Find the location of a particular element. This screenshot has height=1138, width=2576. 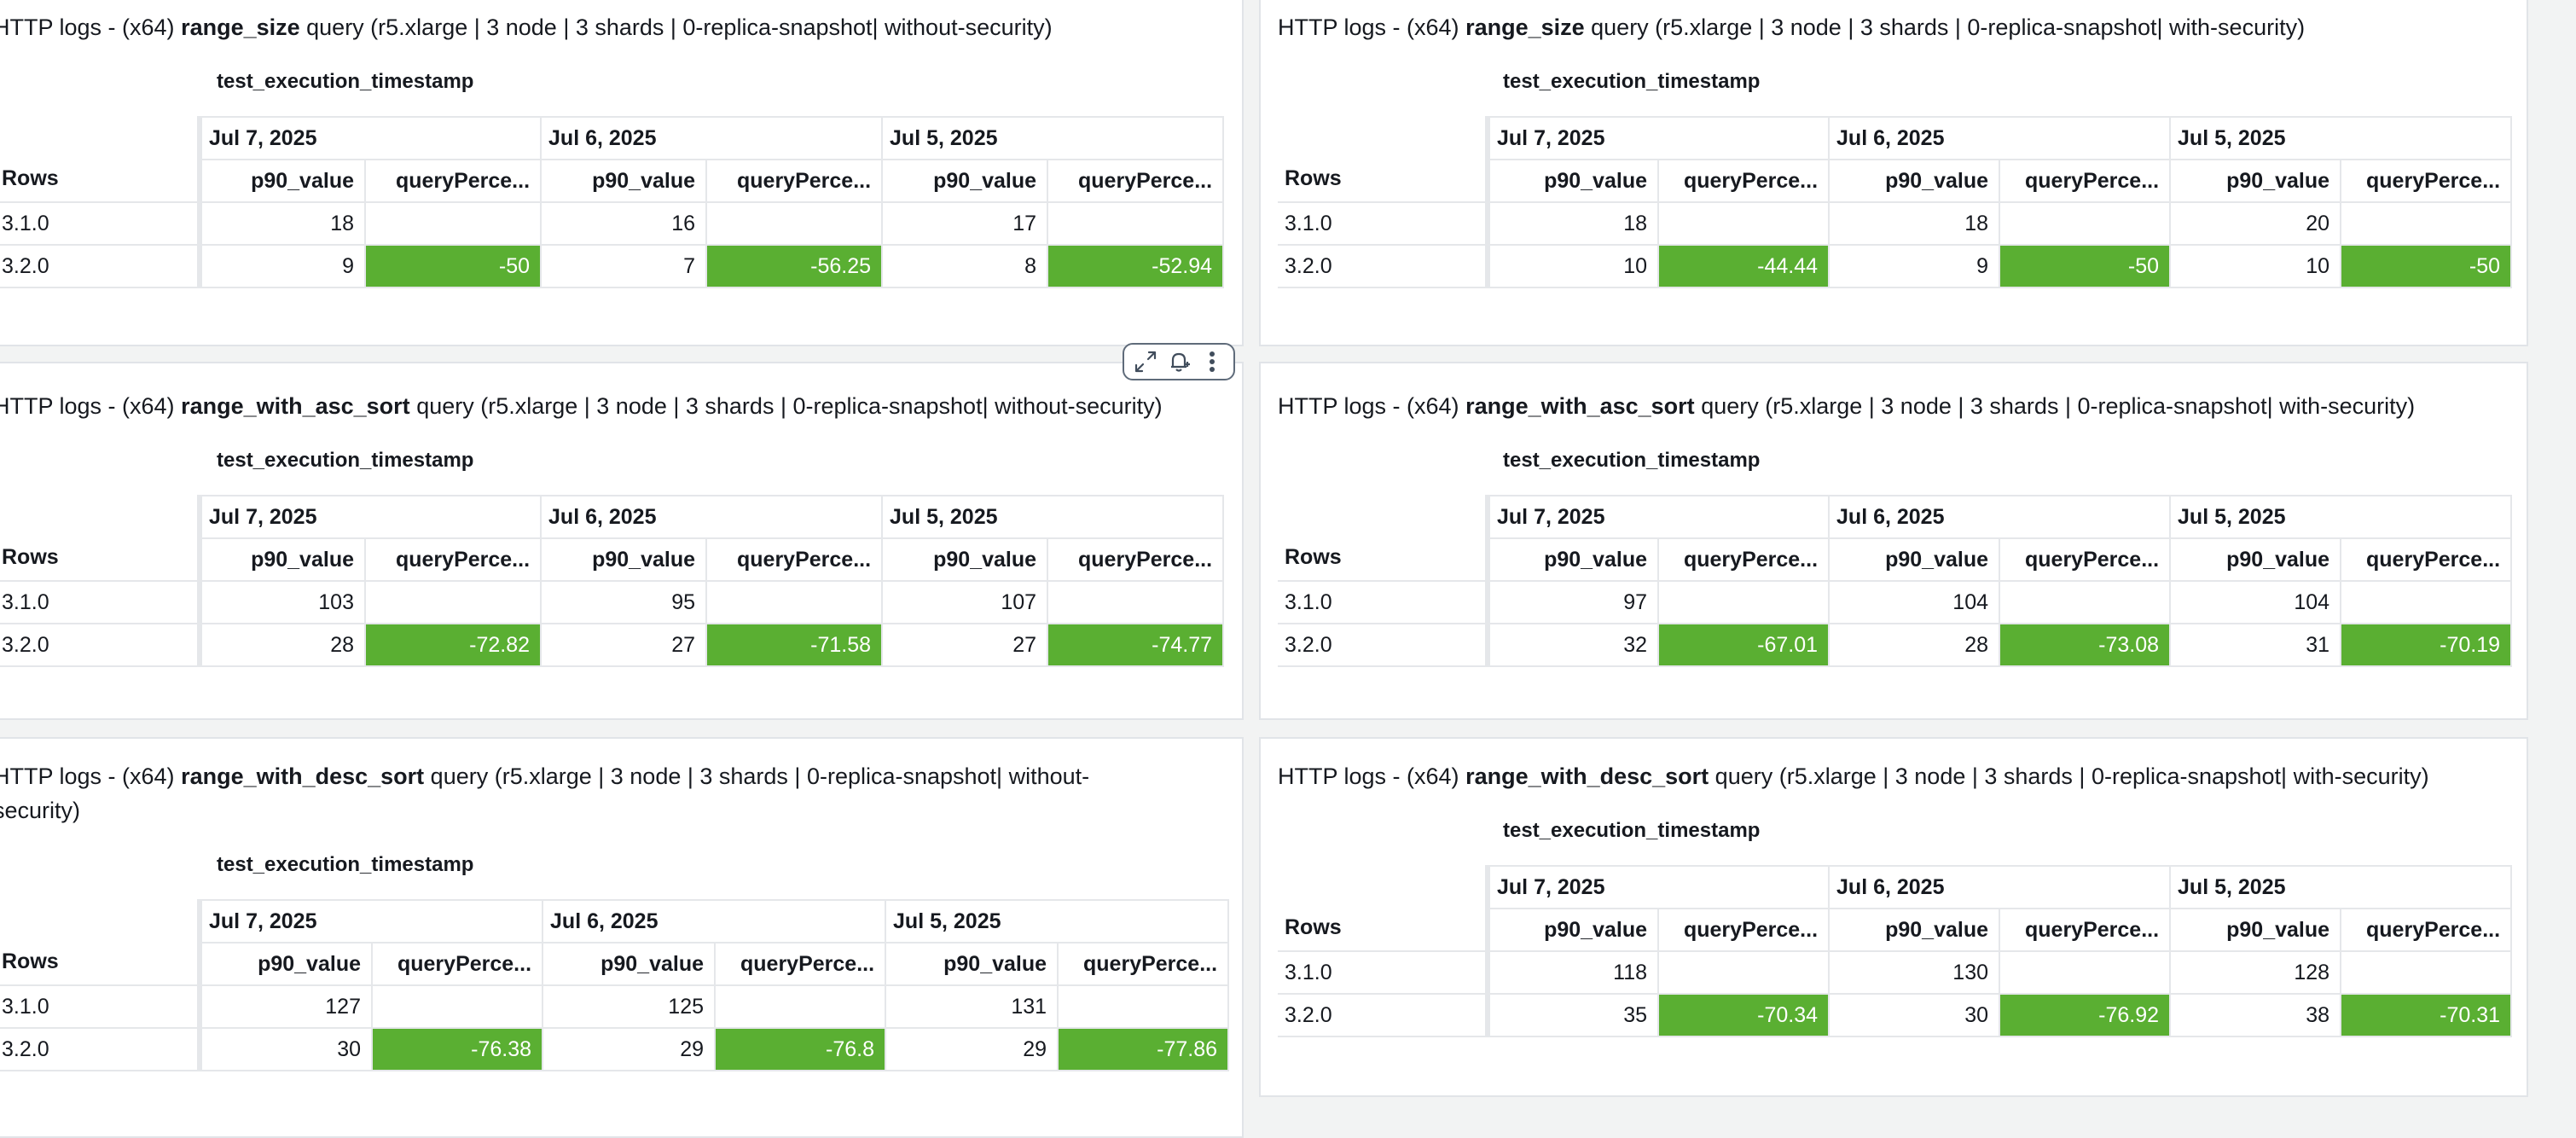

table-row: 3.2.0 35 -70.34 30 -76.92 38 -70.31 is located at coordinates (1895, 1015).